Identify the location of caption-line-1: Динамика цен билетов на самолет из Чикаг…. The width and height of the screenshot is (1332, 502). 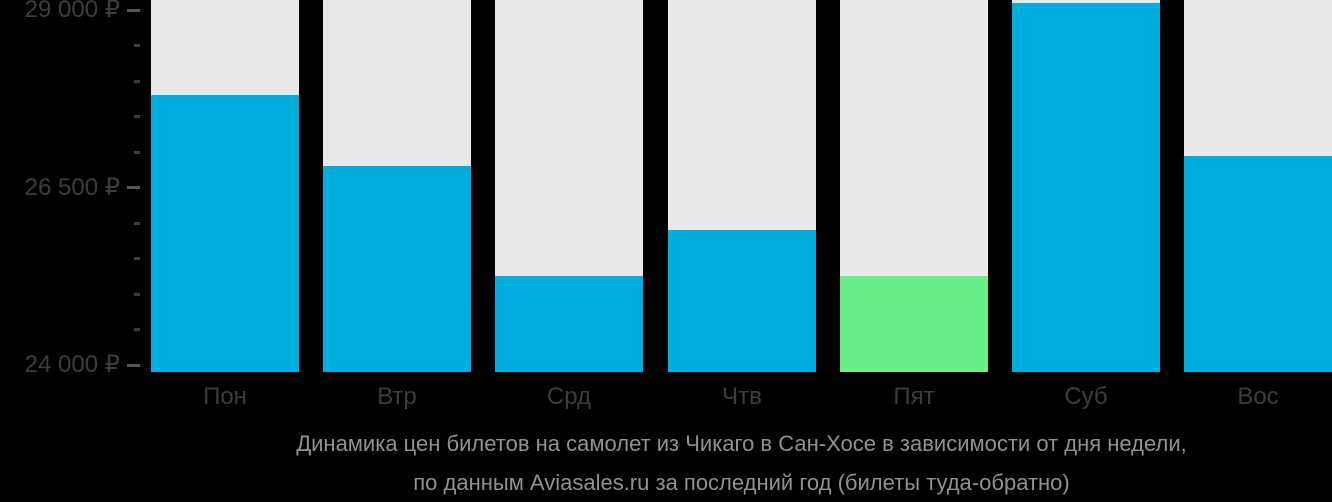
(741, 443).